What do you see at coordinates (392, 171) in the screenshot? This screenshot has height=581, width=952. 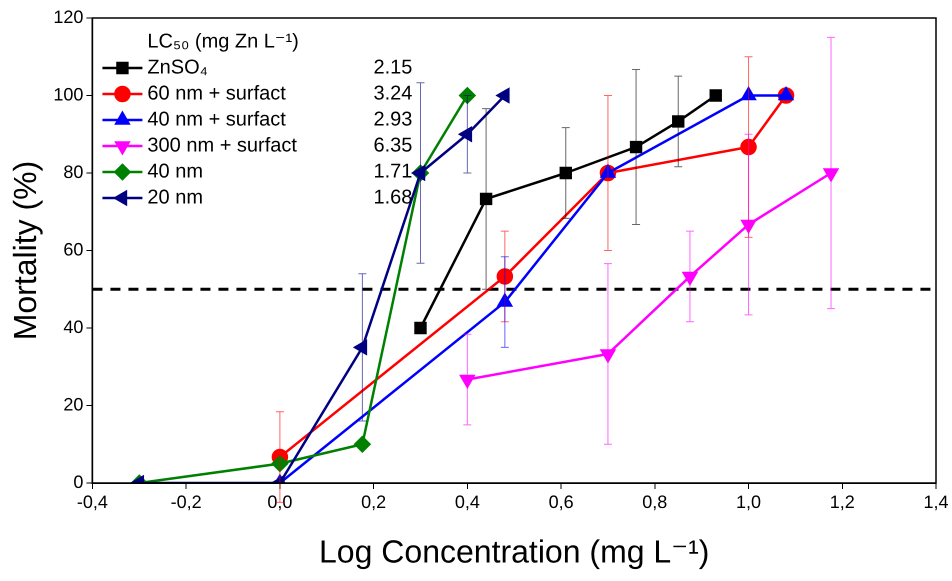 I see `annotation: 1.71` at bounding box center [392, 171].